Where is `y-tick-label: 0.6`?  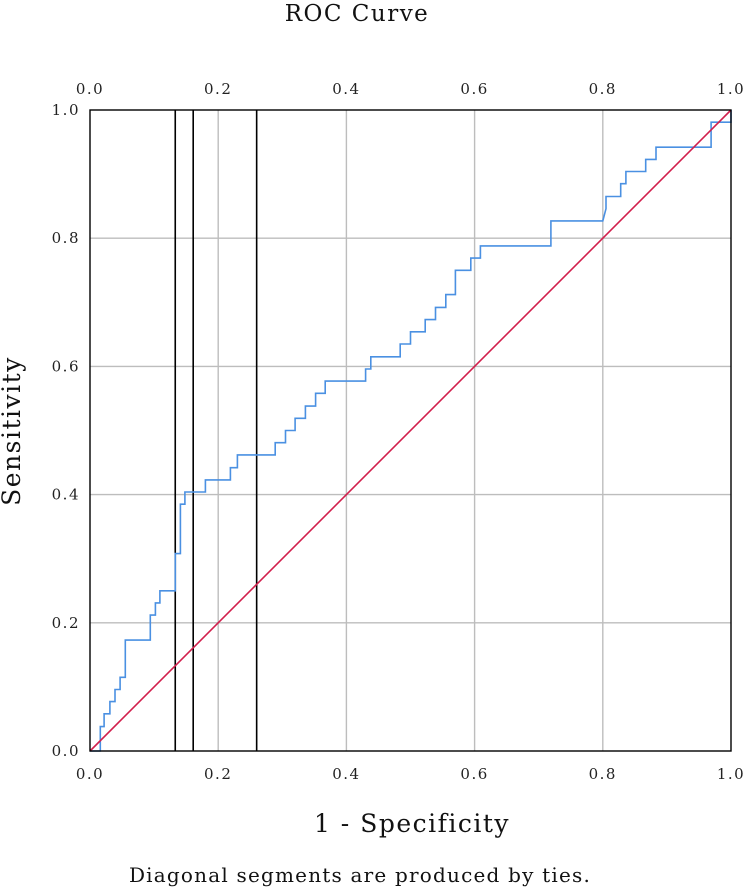
y-tick-label: 0.6 is located at coordinates (66, 366).